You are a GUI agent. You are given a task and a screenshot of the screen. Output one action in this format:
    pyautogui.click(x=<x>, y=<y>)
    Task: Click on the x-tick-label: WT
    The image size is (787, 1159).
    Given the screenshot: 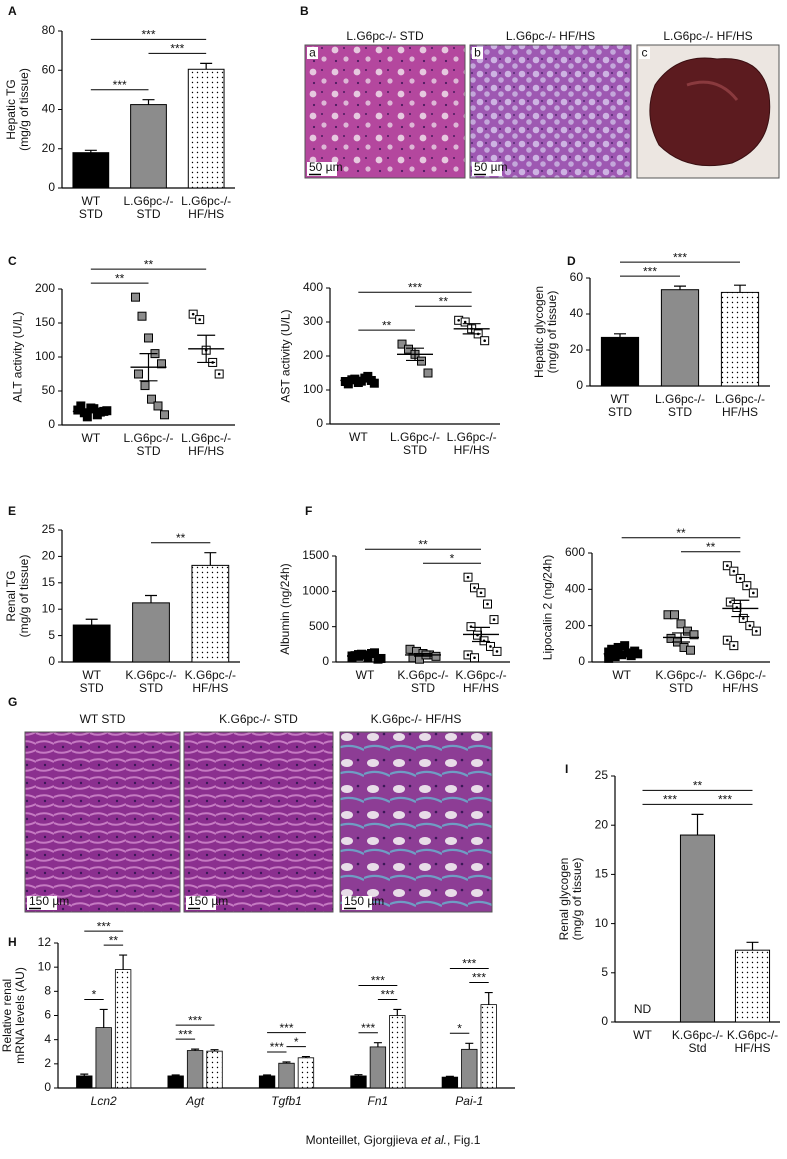 What is the action you would take?
    pyautogui.click(x=621, y=675)
    